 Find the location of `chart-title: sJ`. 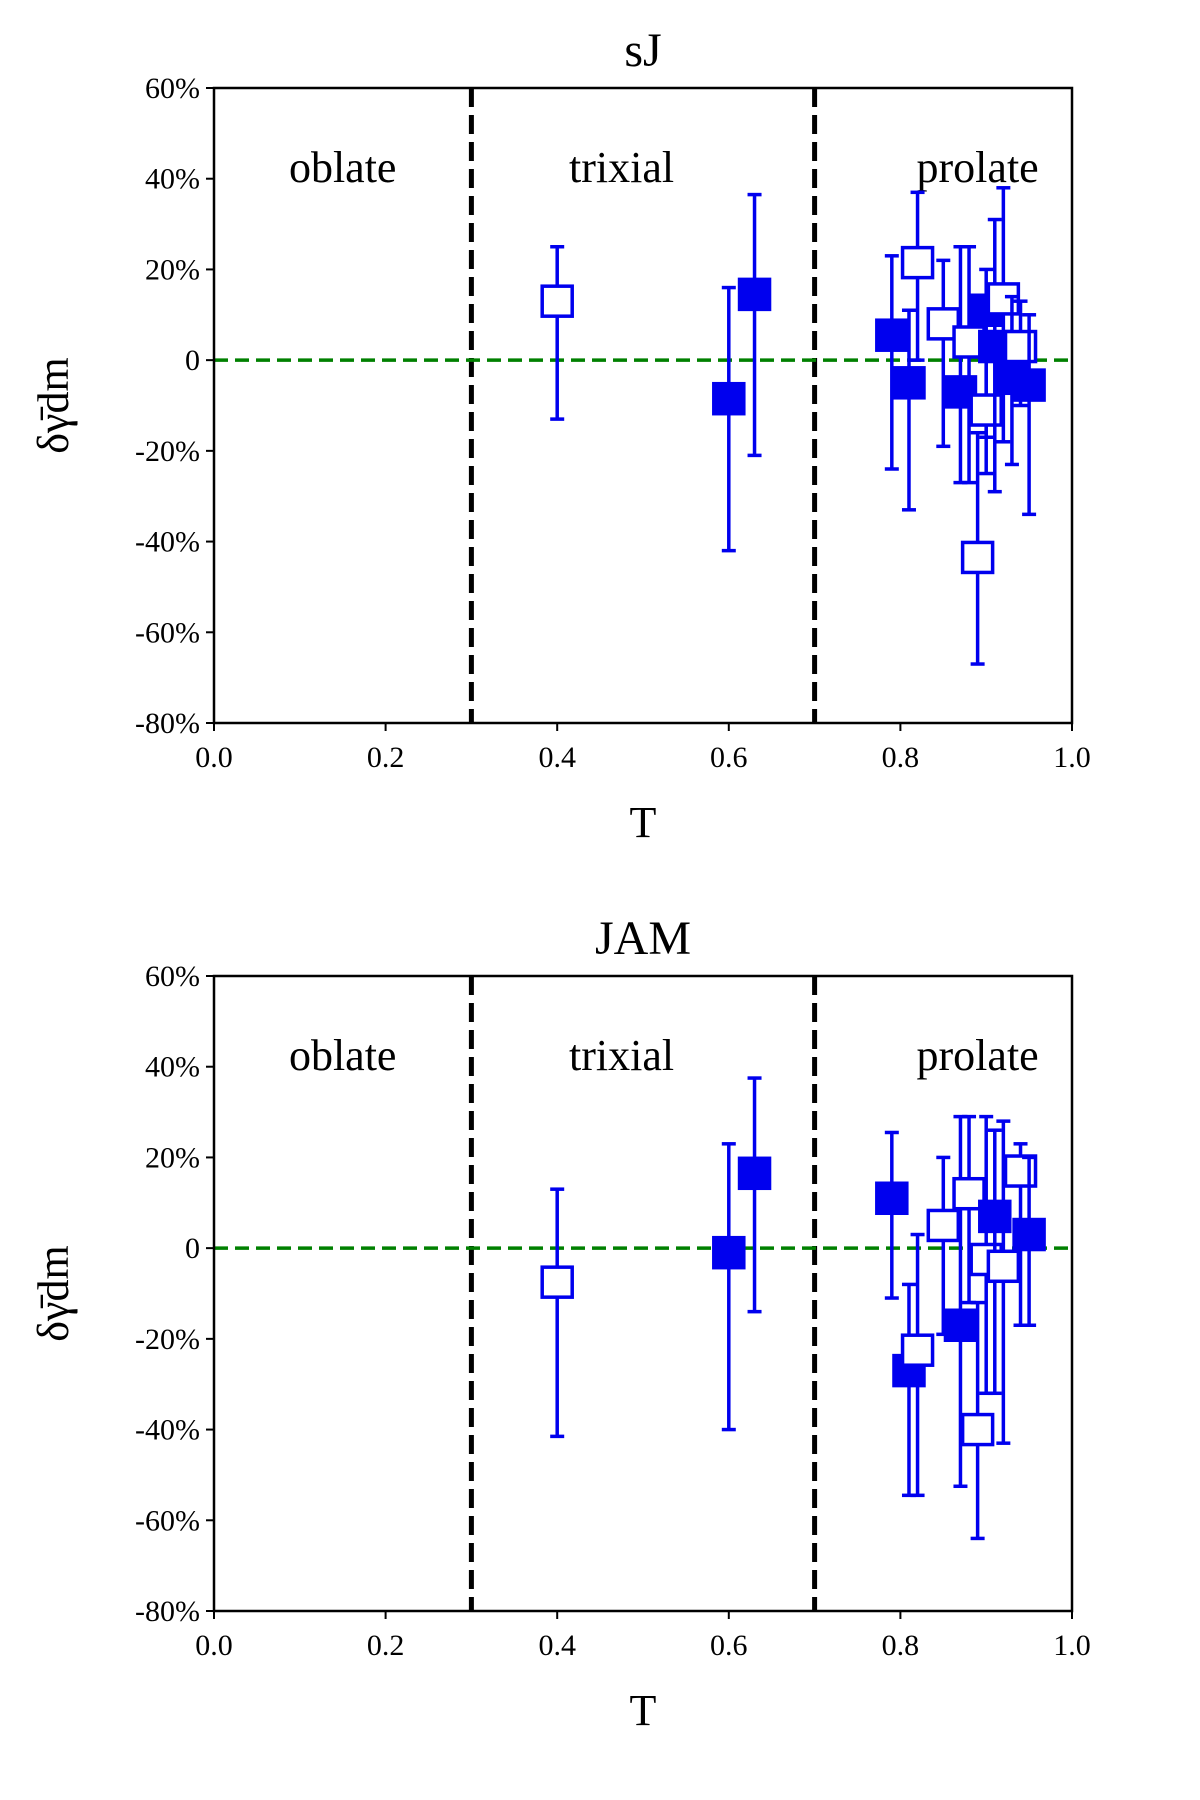

chart-title: sJ is located at coordinates (642, 50).